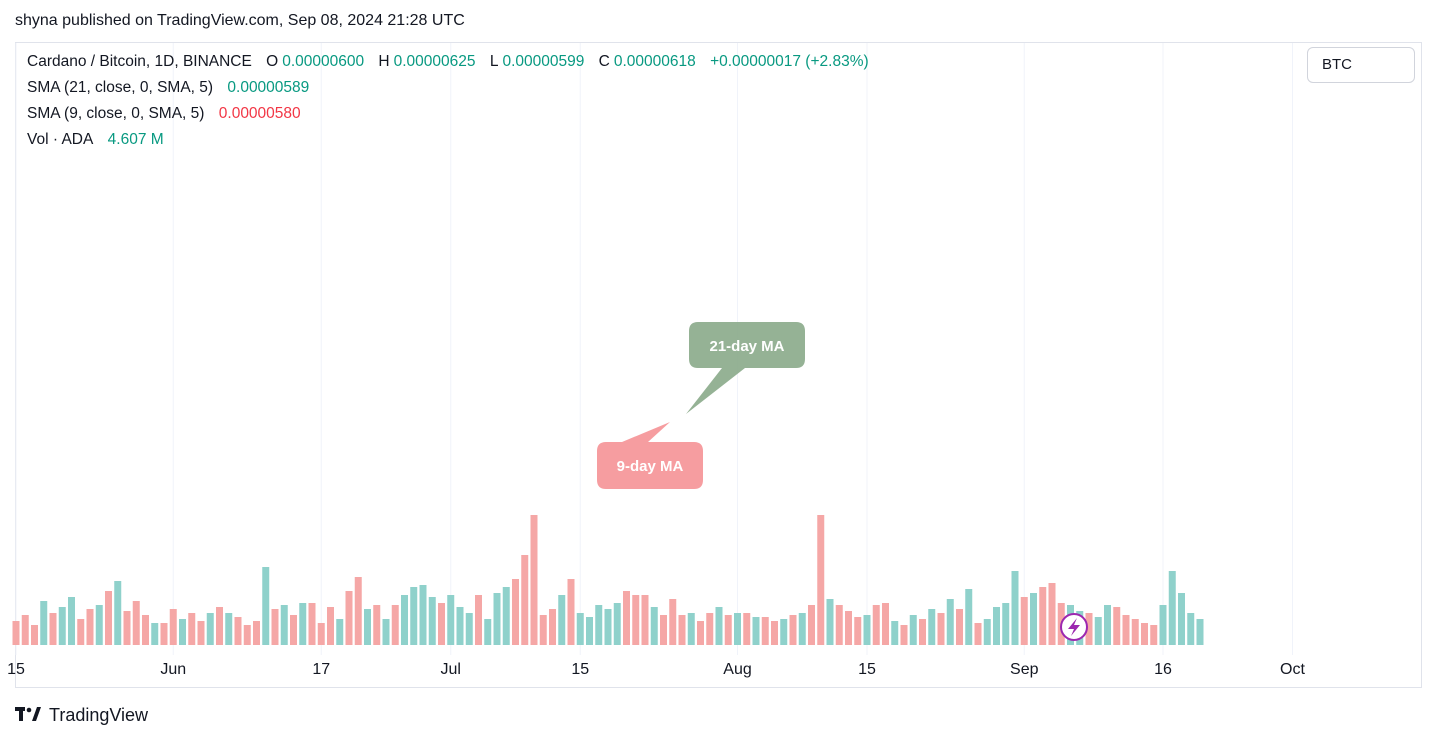 Image resolution: width=1437 pixels, height=741 pixels. What do you see at coordinates (323, 61) in the screenshot?
I see `open-value: 0.00000600` at bounding box center [323, 61].